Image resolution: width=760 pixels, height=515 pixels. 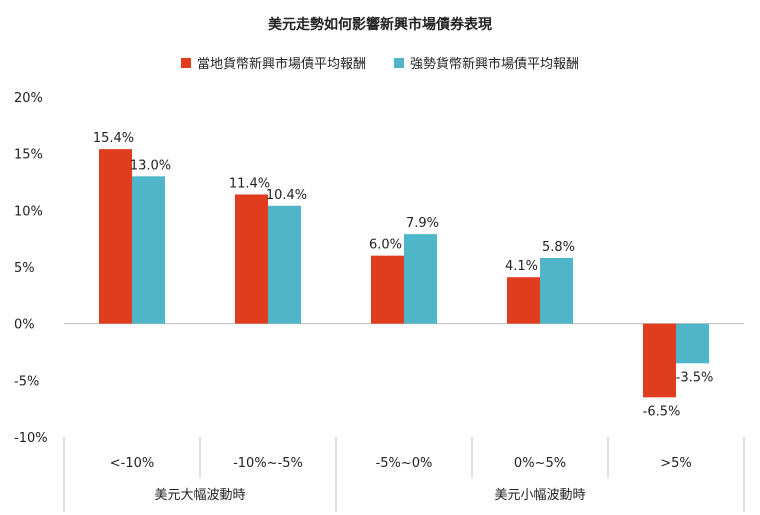 What do you see at coordinates (249, 183) in the screenshot?
I see `data-label-series-1: 11.4%` at bounding box center [249, 183].